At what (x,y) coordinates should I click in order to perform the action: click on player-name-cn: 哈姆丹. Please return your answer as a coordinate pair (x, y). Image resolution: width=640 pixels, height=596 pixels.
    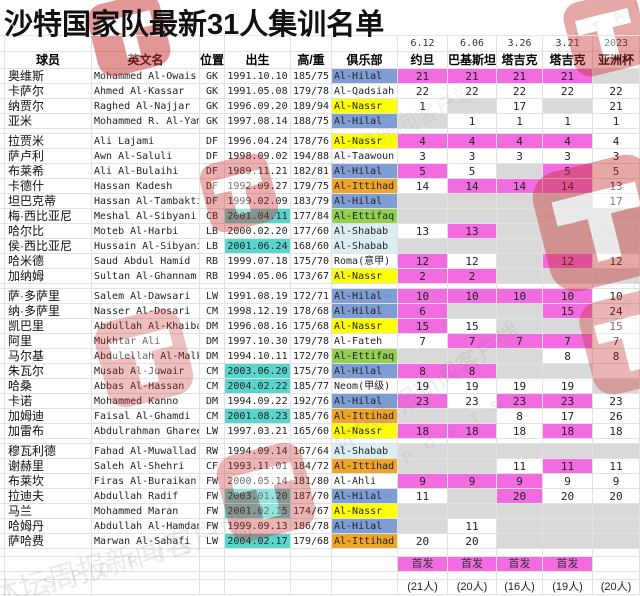
    Looking at the image, I should click on (48, 526).